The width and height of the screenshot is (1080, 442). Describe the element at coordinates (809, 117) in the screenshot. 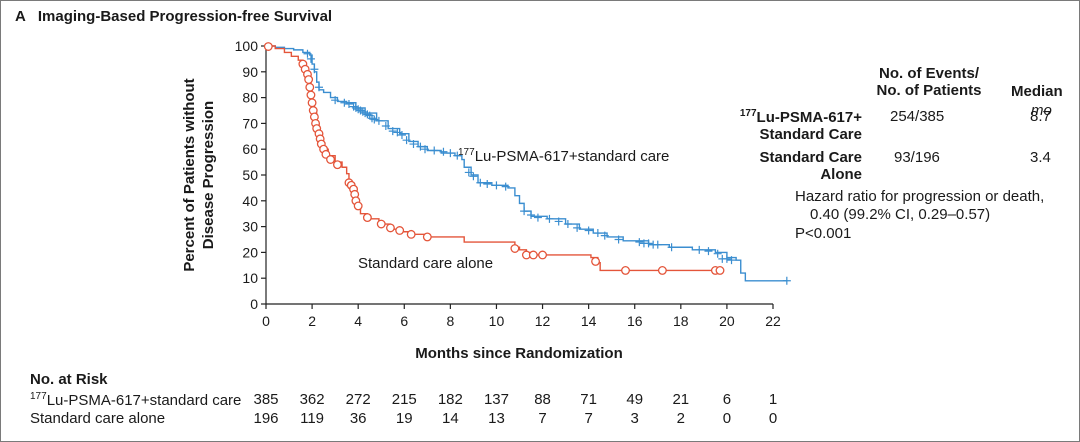

I see `events-row-label-lu-psma-line1: Lu-PSMA-617+` at that location.